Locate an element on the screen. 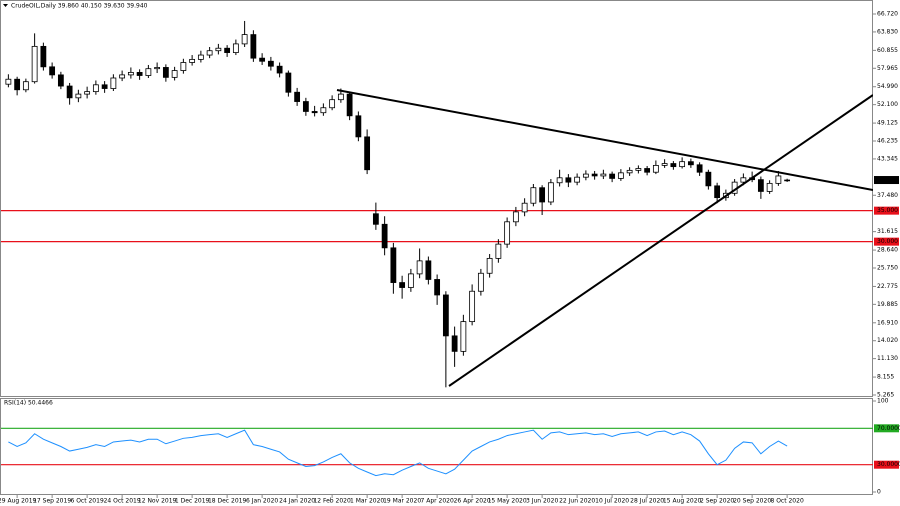  y-tick-label: 57.965 is located at coordinates (887, 68).